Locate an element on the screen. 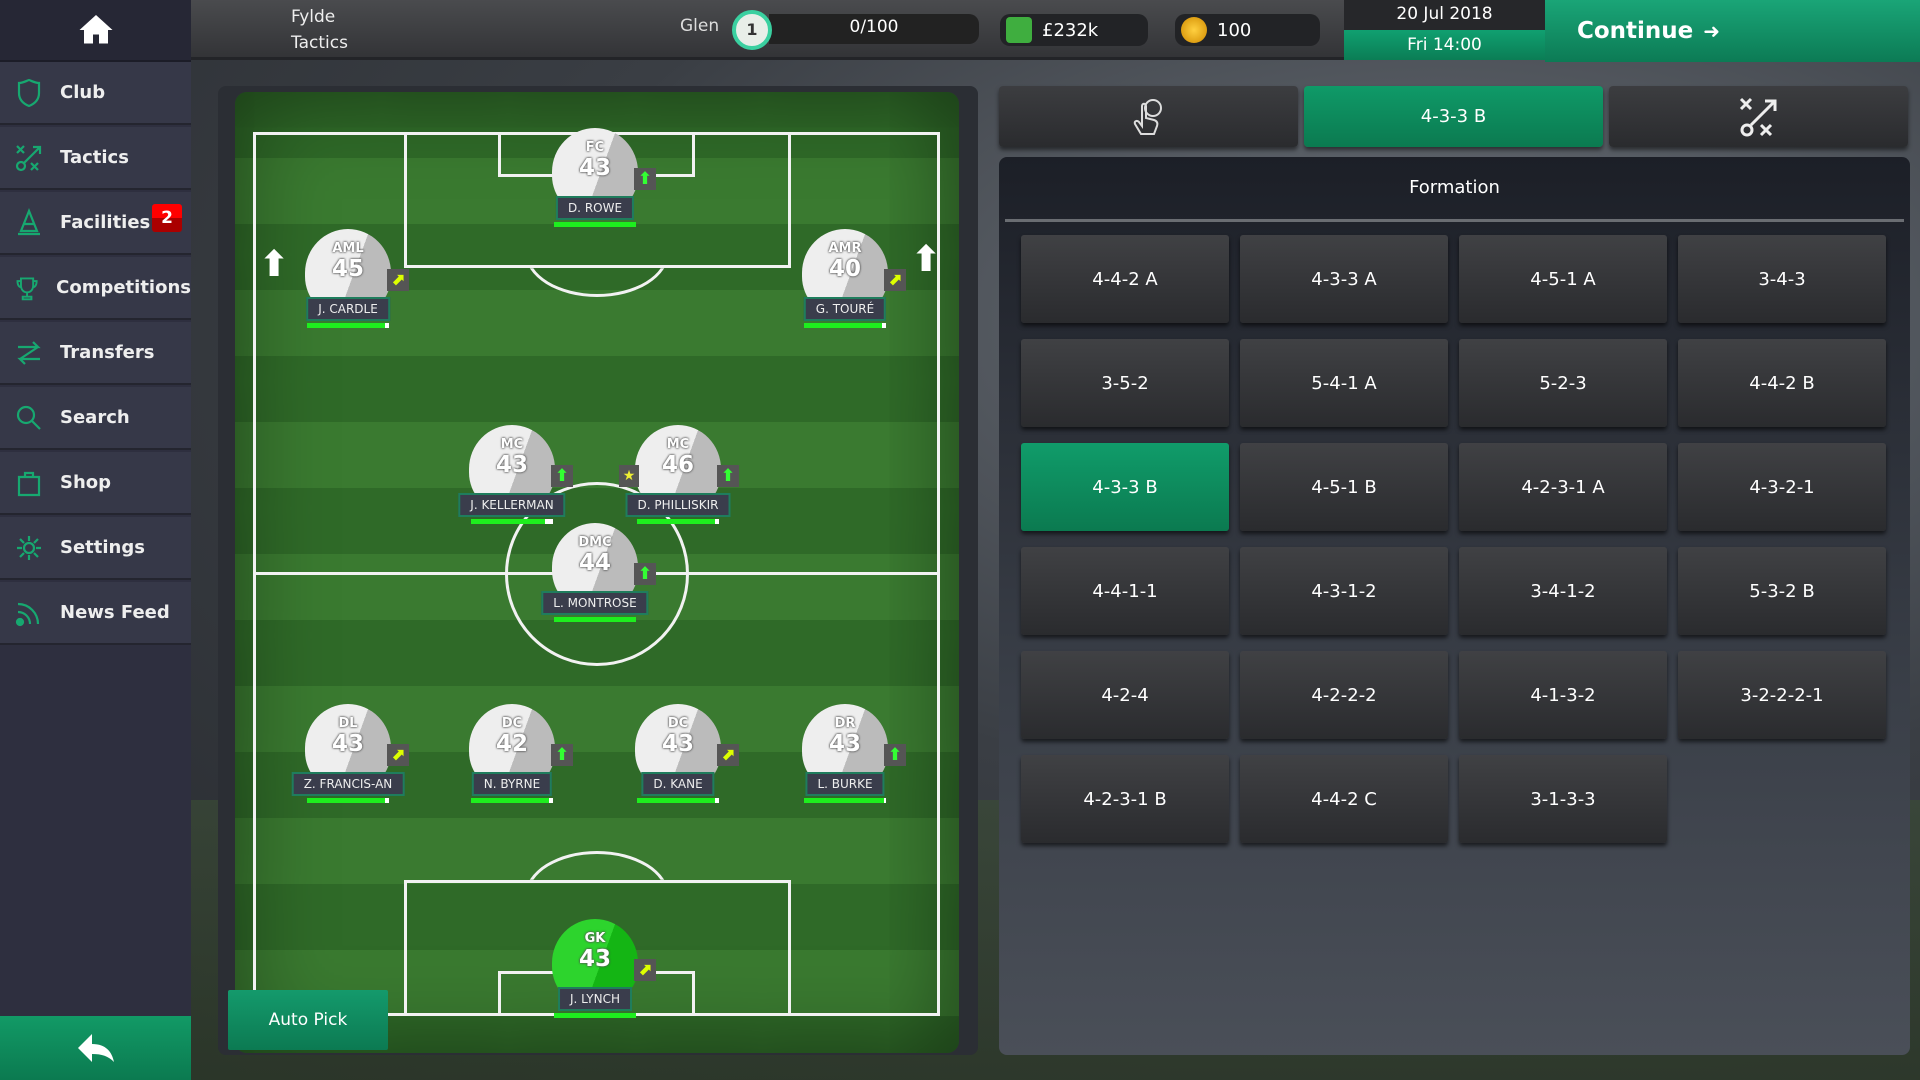  coins-display: 100 is located at coordinates (1247, 30).